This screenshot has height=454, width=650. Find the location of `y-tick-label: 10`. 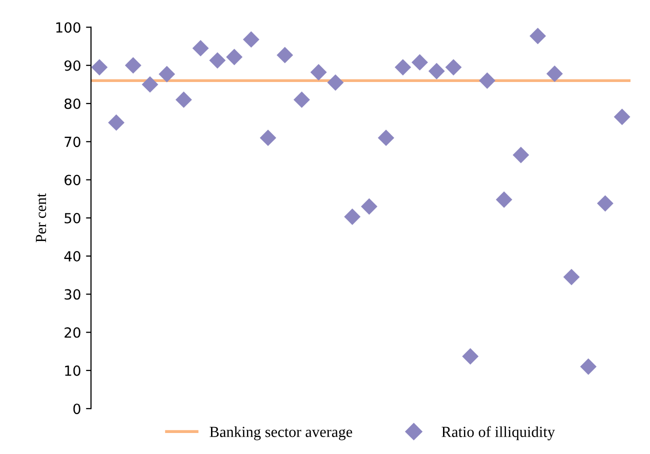

y-tick-label: 10 is located at coordinates (72, 370).